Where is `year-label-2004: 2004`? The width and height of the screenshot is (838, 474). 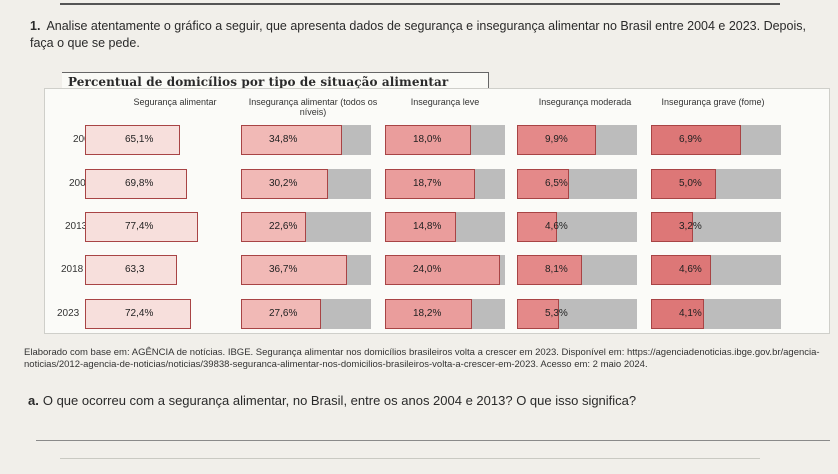
year-label-2004: 2004 is located at coordinates (84, 139).